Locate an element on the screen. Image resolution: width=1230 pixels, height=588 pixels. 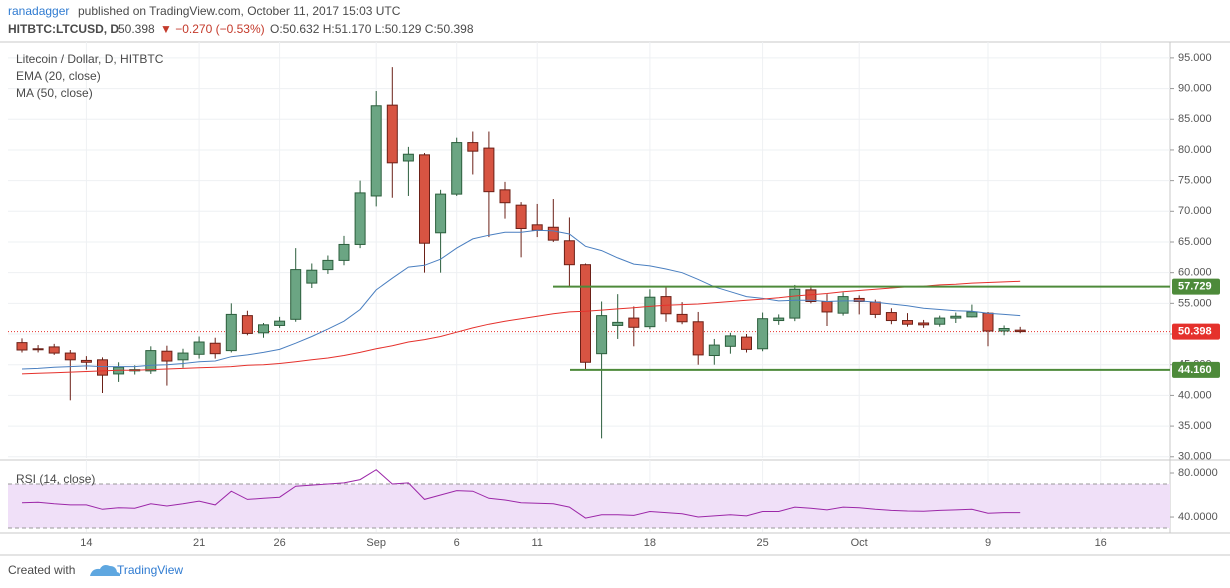
logo is located at coordinates (105, 570).